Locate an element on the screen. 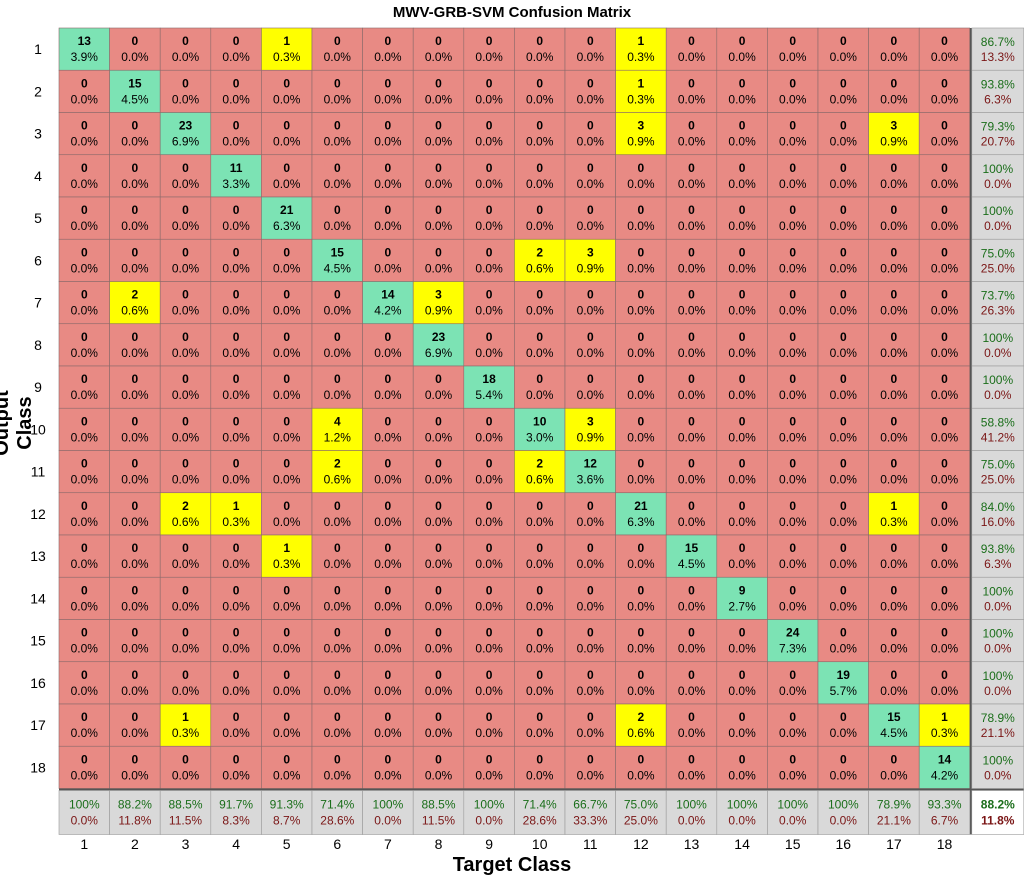 The height and width of the screenshot is (884, 1024). row-error: 26.3% is located at coordinates (998, 311).